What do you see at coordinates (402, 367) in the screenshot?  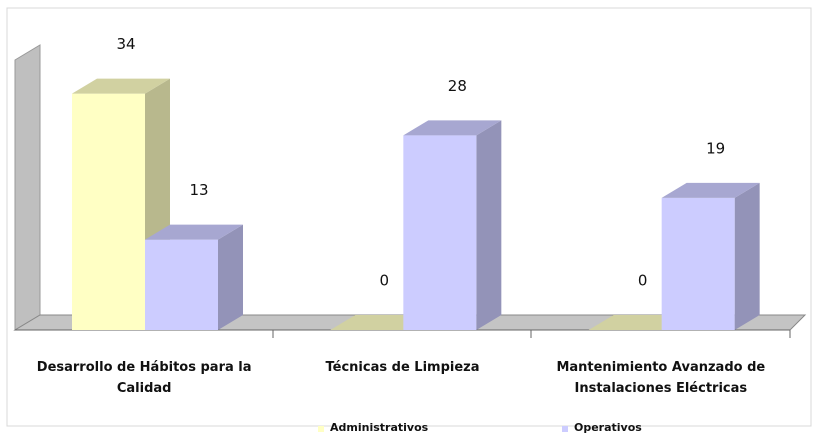 I see `x-tick-label: Técnicas de Limpieza` at bounding box center [402, 367].